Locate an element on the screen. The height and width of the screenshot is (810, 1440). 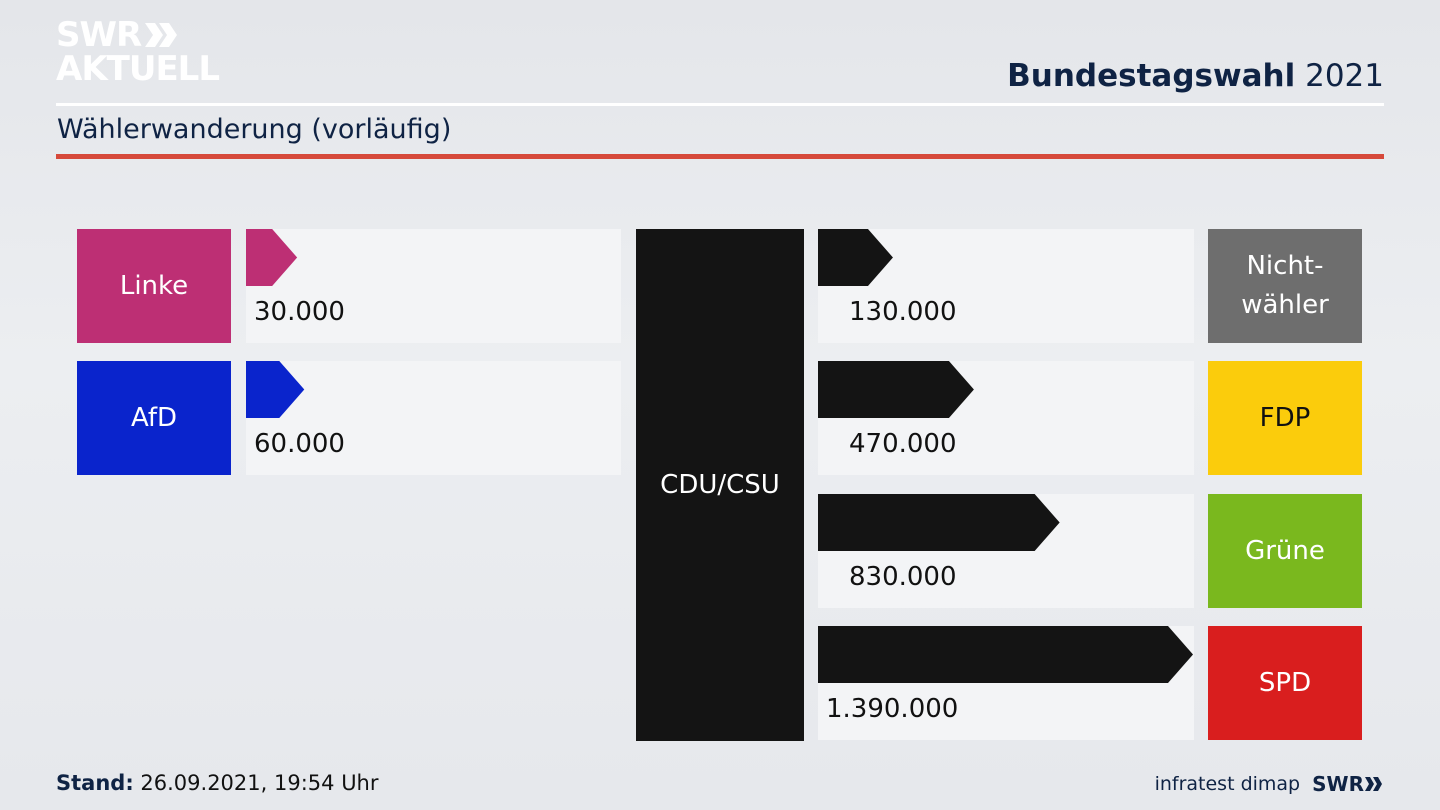
value-label-gruene: 830.000 is located at coordinates (903, 577).